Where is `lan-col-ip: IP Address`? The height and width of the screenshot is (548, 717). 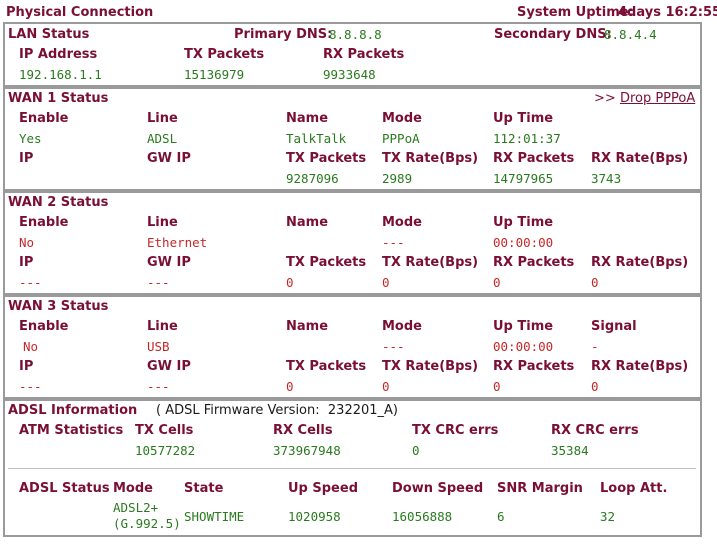
lan-col-ip: IP Address is located at coordinates (58, 54).